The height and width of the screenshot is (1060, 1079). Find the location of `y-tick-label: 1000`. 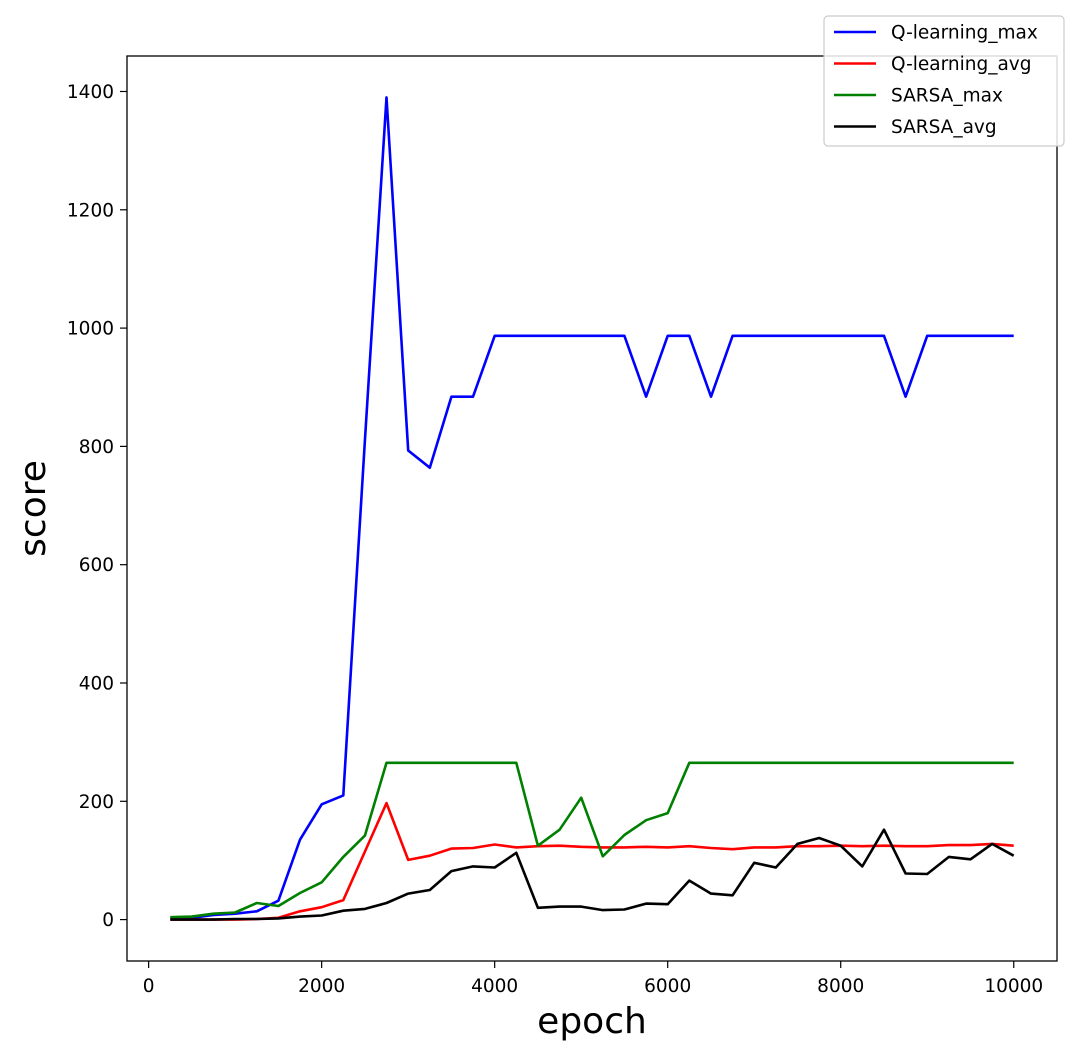

y-tick-label: 1000 is located at coordinates (90, 329).